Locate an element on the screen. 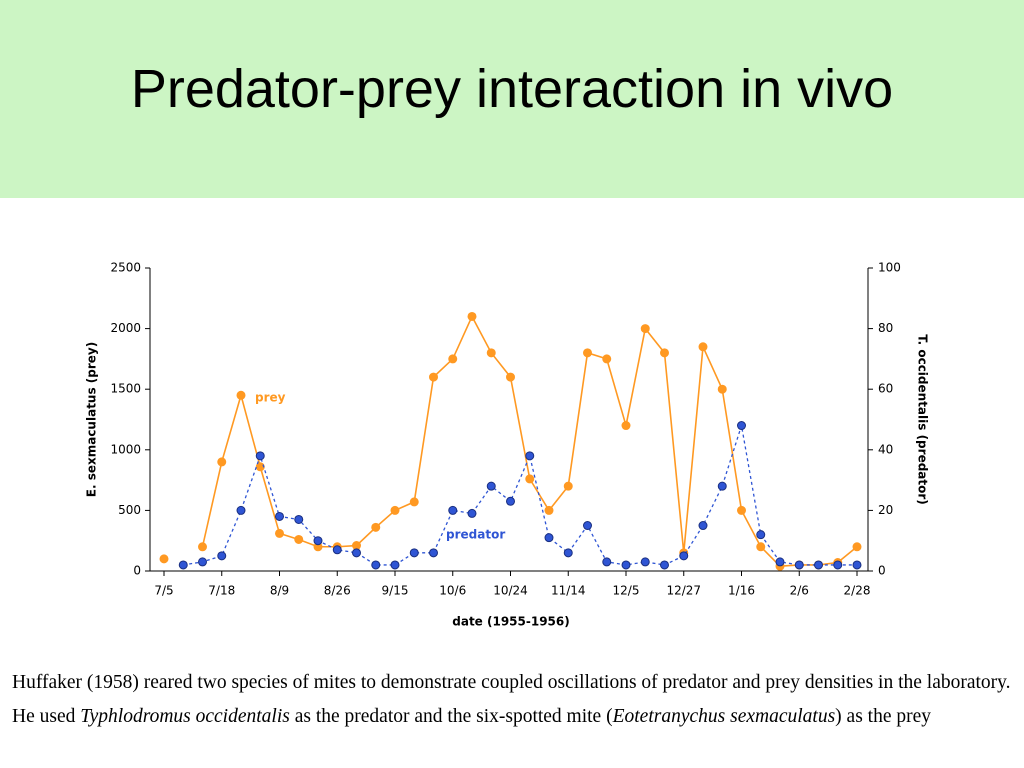 Image resolution: width=1024 pixels, height=768 pixels. x-tick-label: 10/24 is located at coordinates (510, 591).